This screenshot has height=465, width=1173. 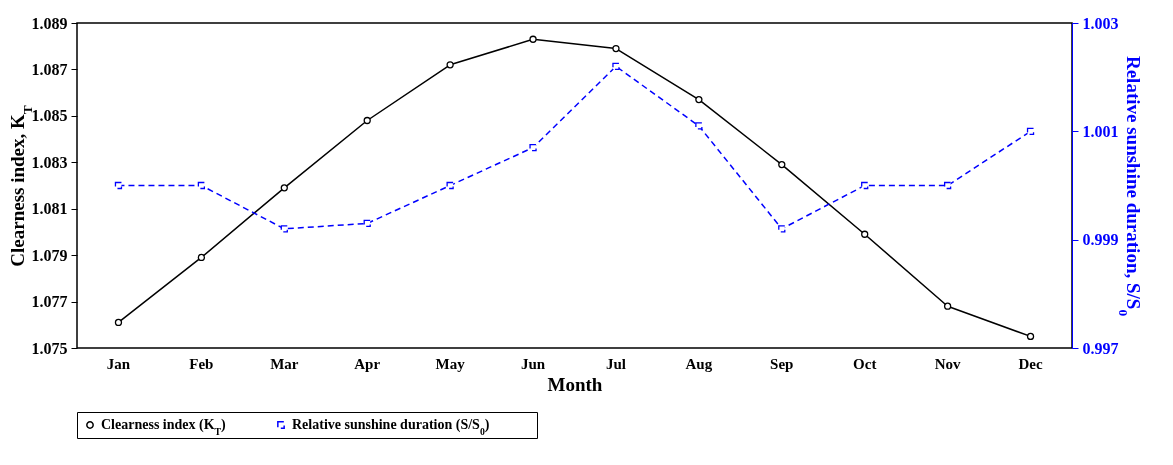 I want to click on y2-tick-label: 0.997, so click(x=1100, y=348).